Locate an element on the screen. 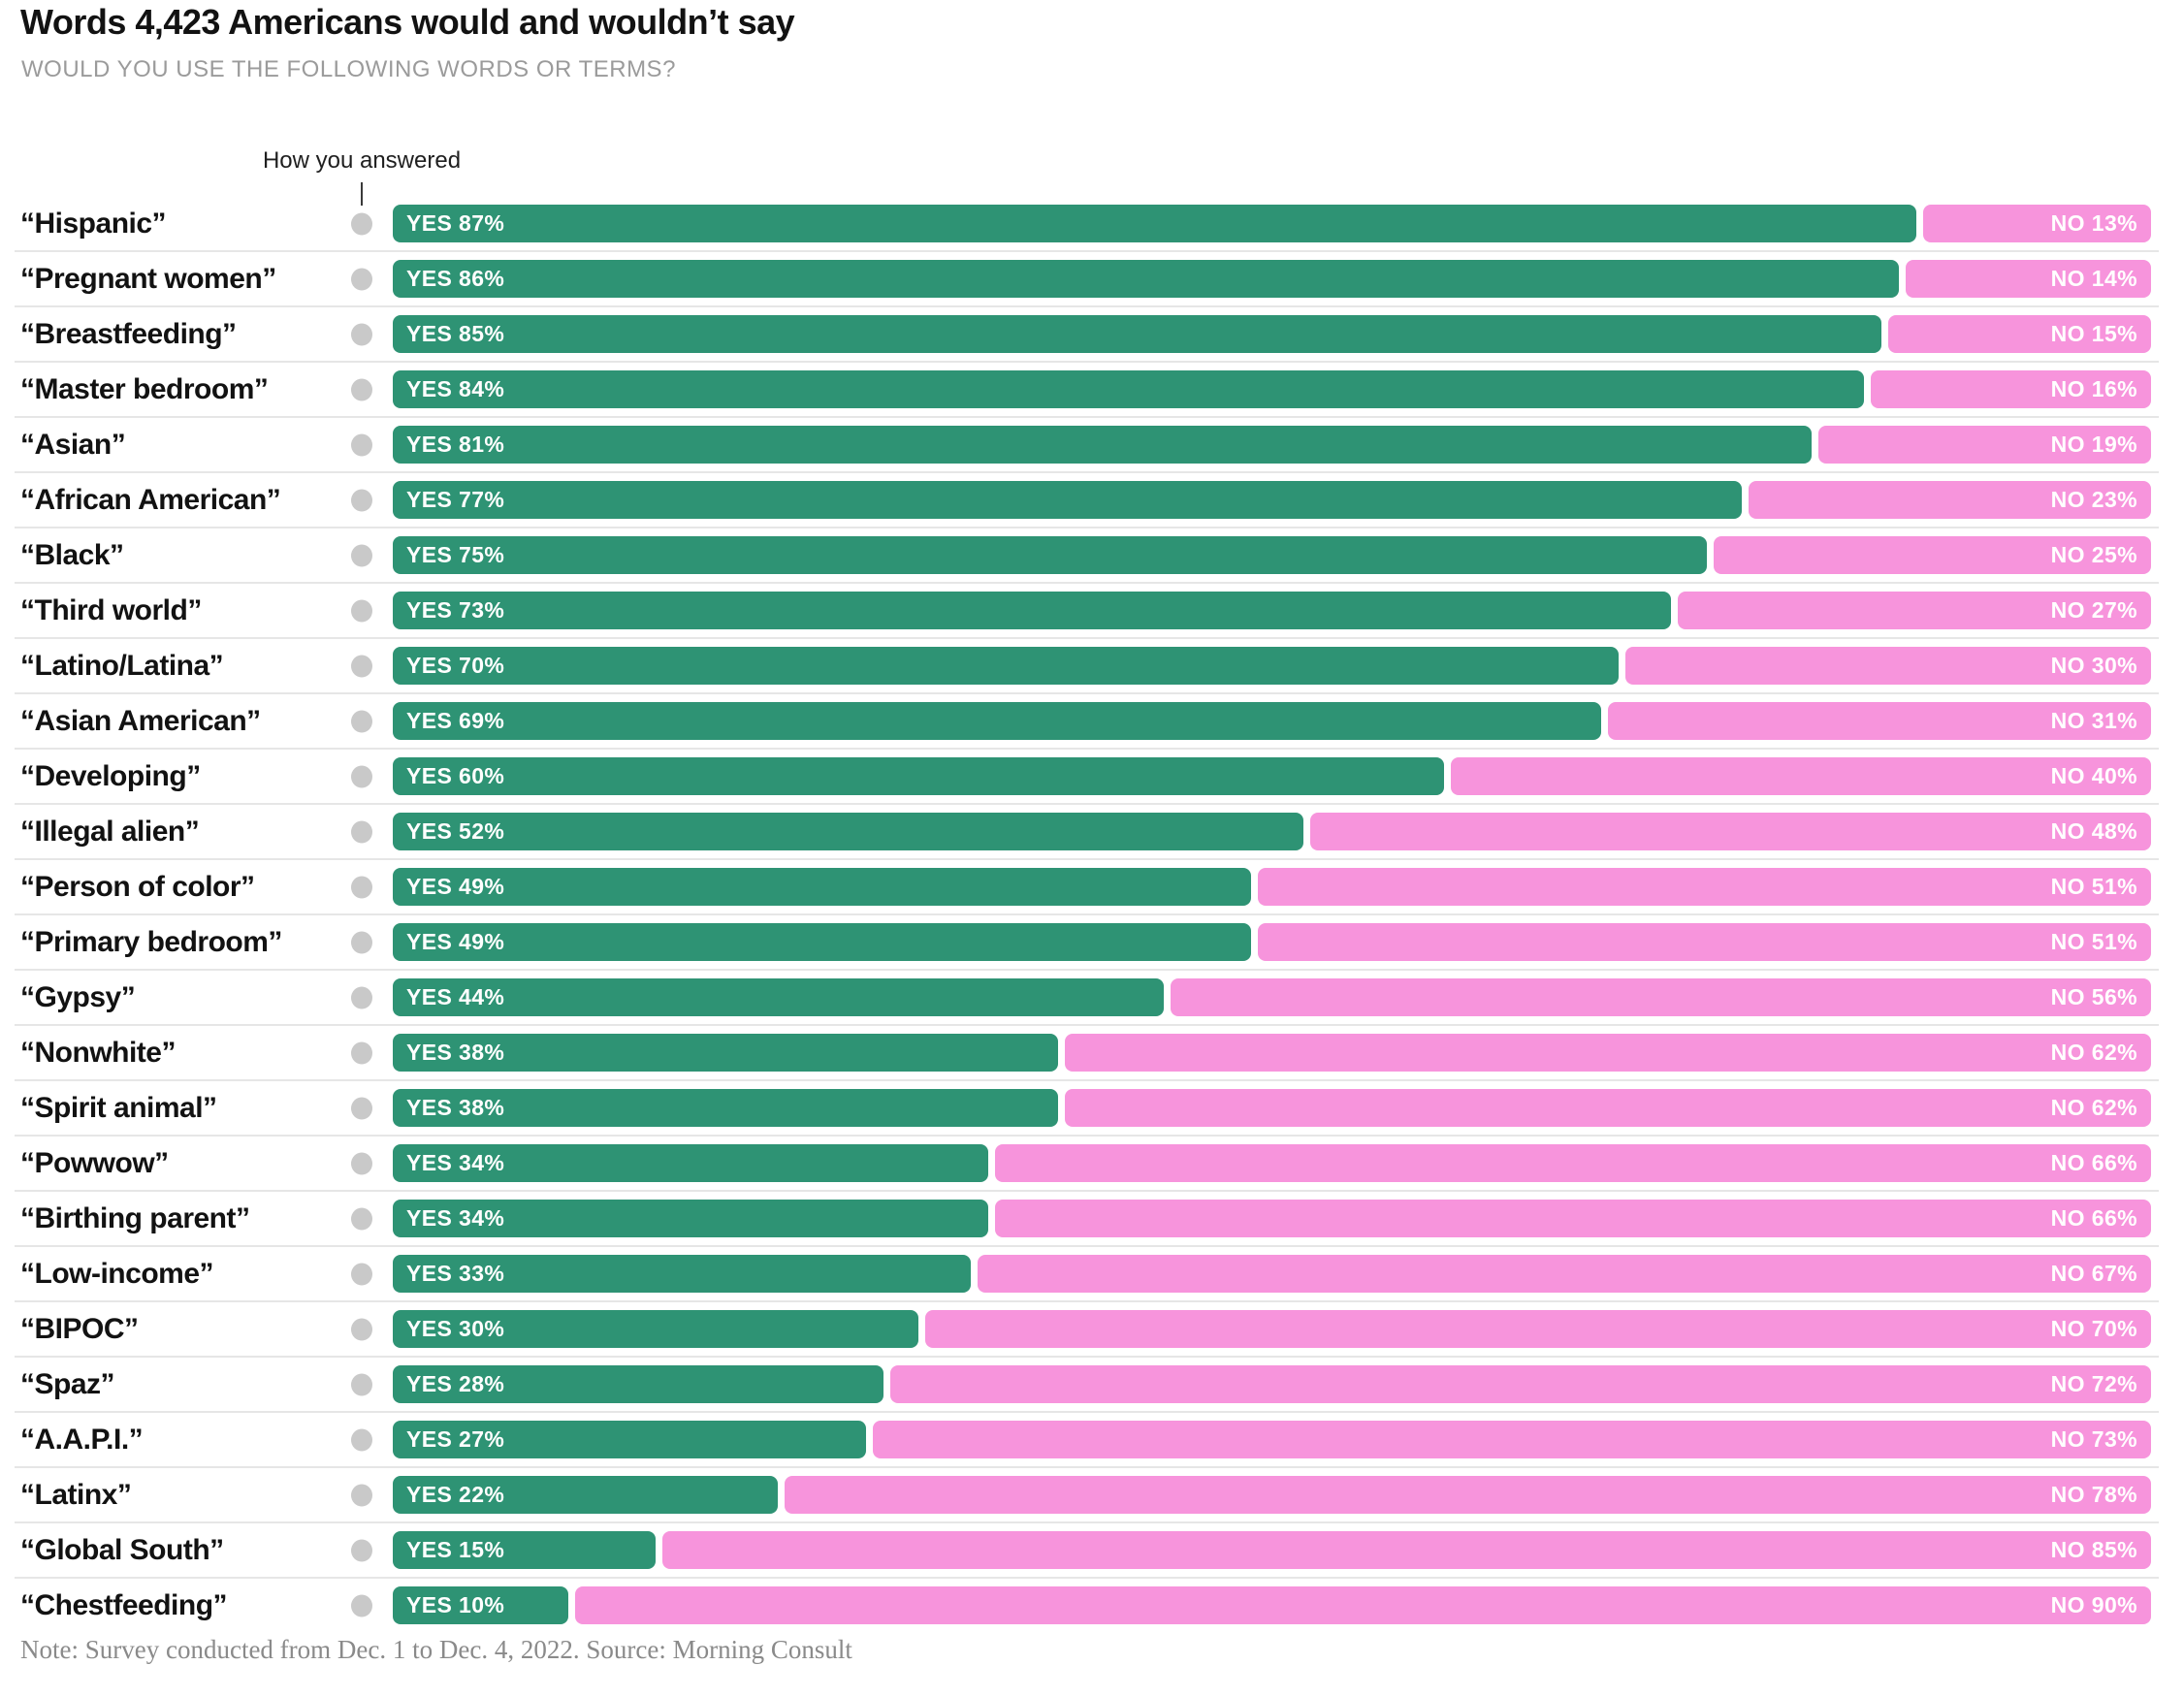 Image resolution: width=2184 pixels, height=1697 pixels. no-bar-label: NO 16% is located at coordinates (2093, 388).